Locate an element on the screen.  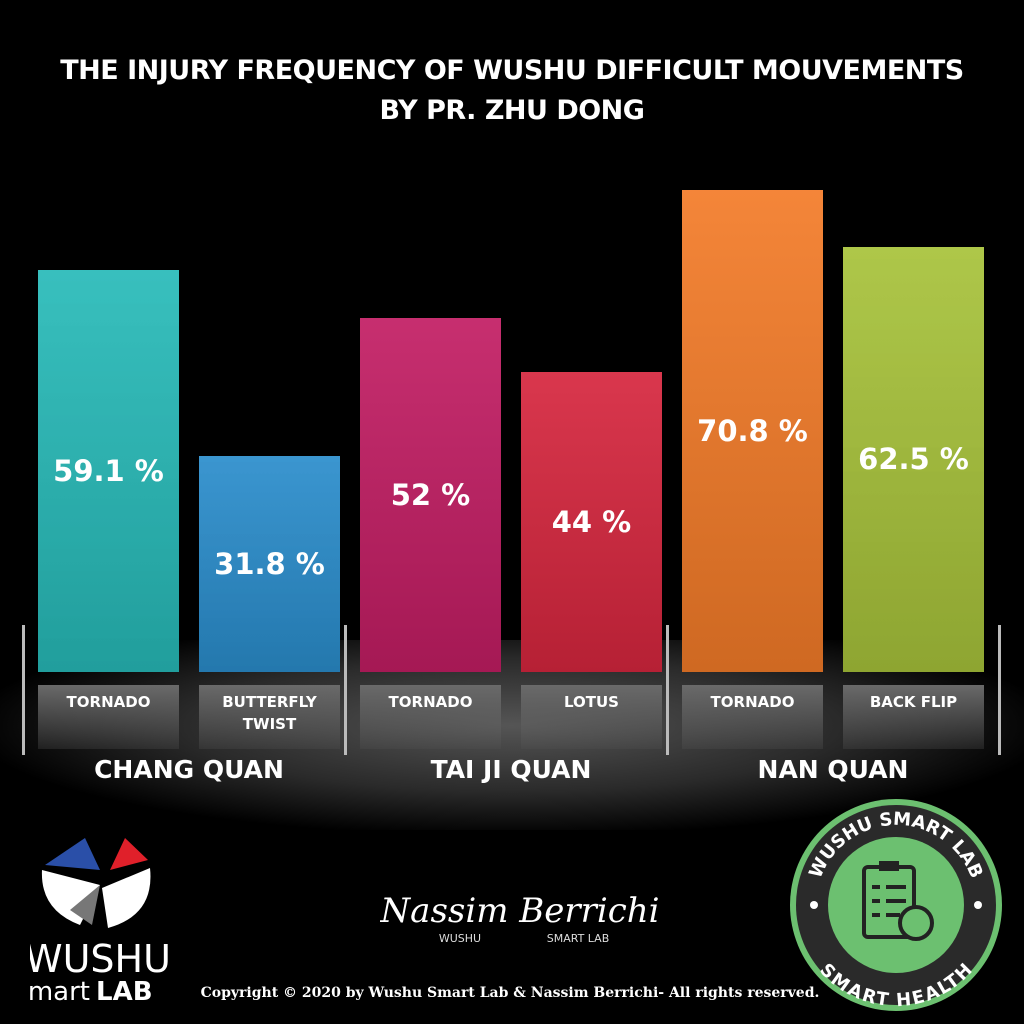
logo-lab: LAB is located at coordinates (124, 992).